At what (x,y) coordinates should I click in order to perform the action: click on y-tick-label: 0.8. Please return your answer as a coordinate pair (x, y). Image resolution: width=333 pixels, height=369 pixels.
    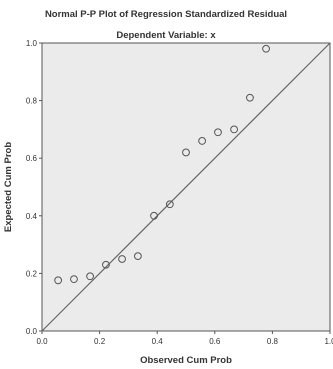
    Looking at the image, I should click on (32, 101).